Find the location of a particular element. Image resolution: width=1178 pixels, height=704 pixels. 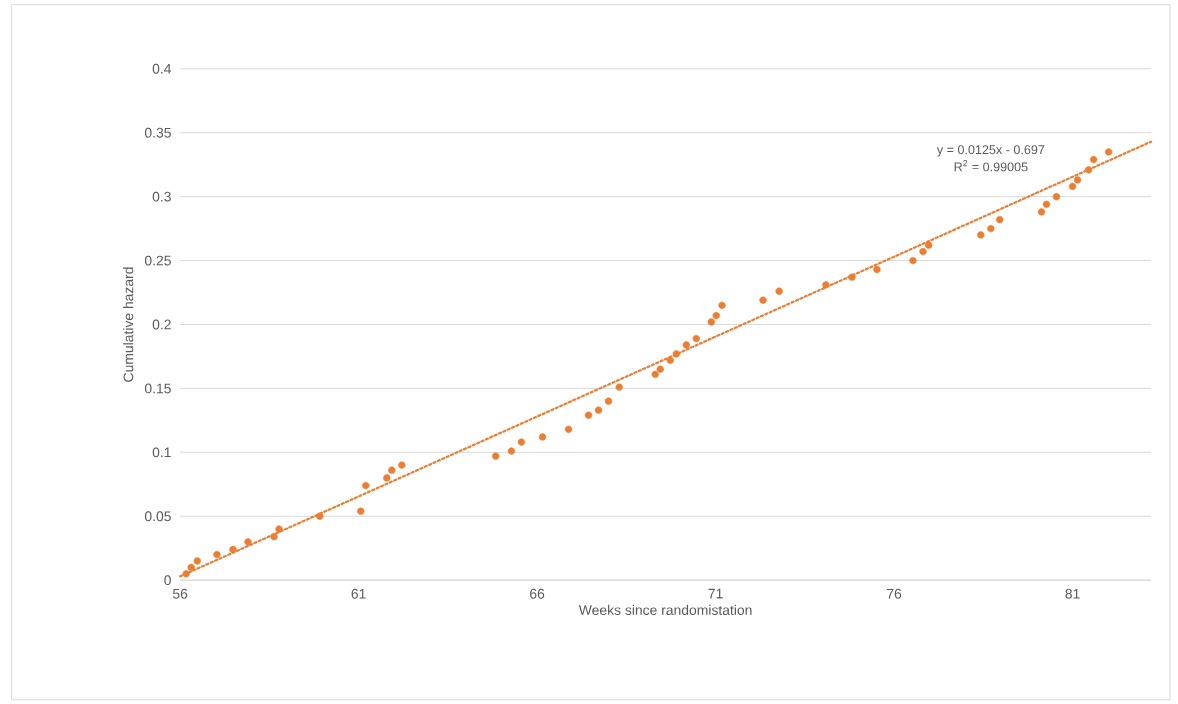

y-tick-label: 0.15 is located at coordinates (157, 388).